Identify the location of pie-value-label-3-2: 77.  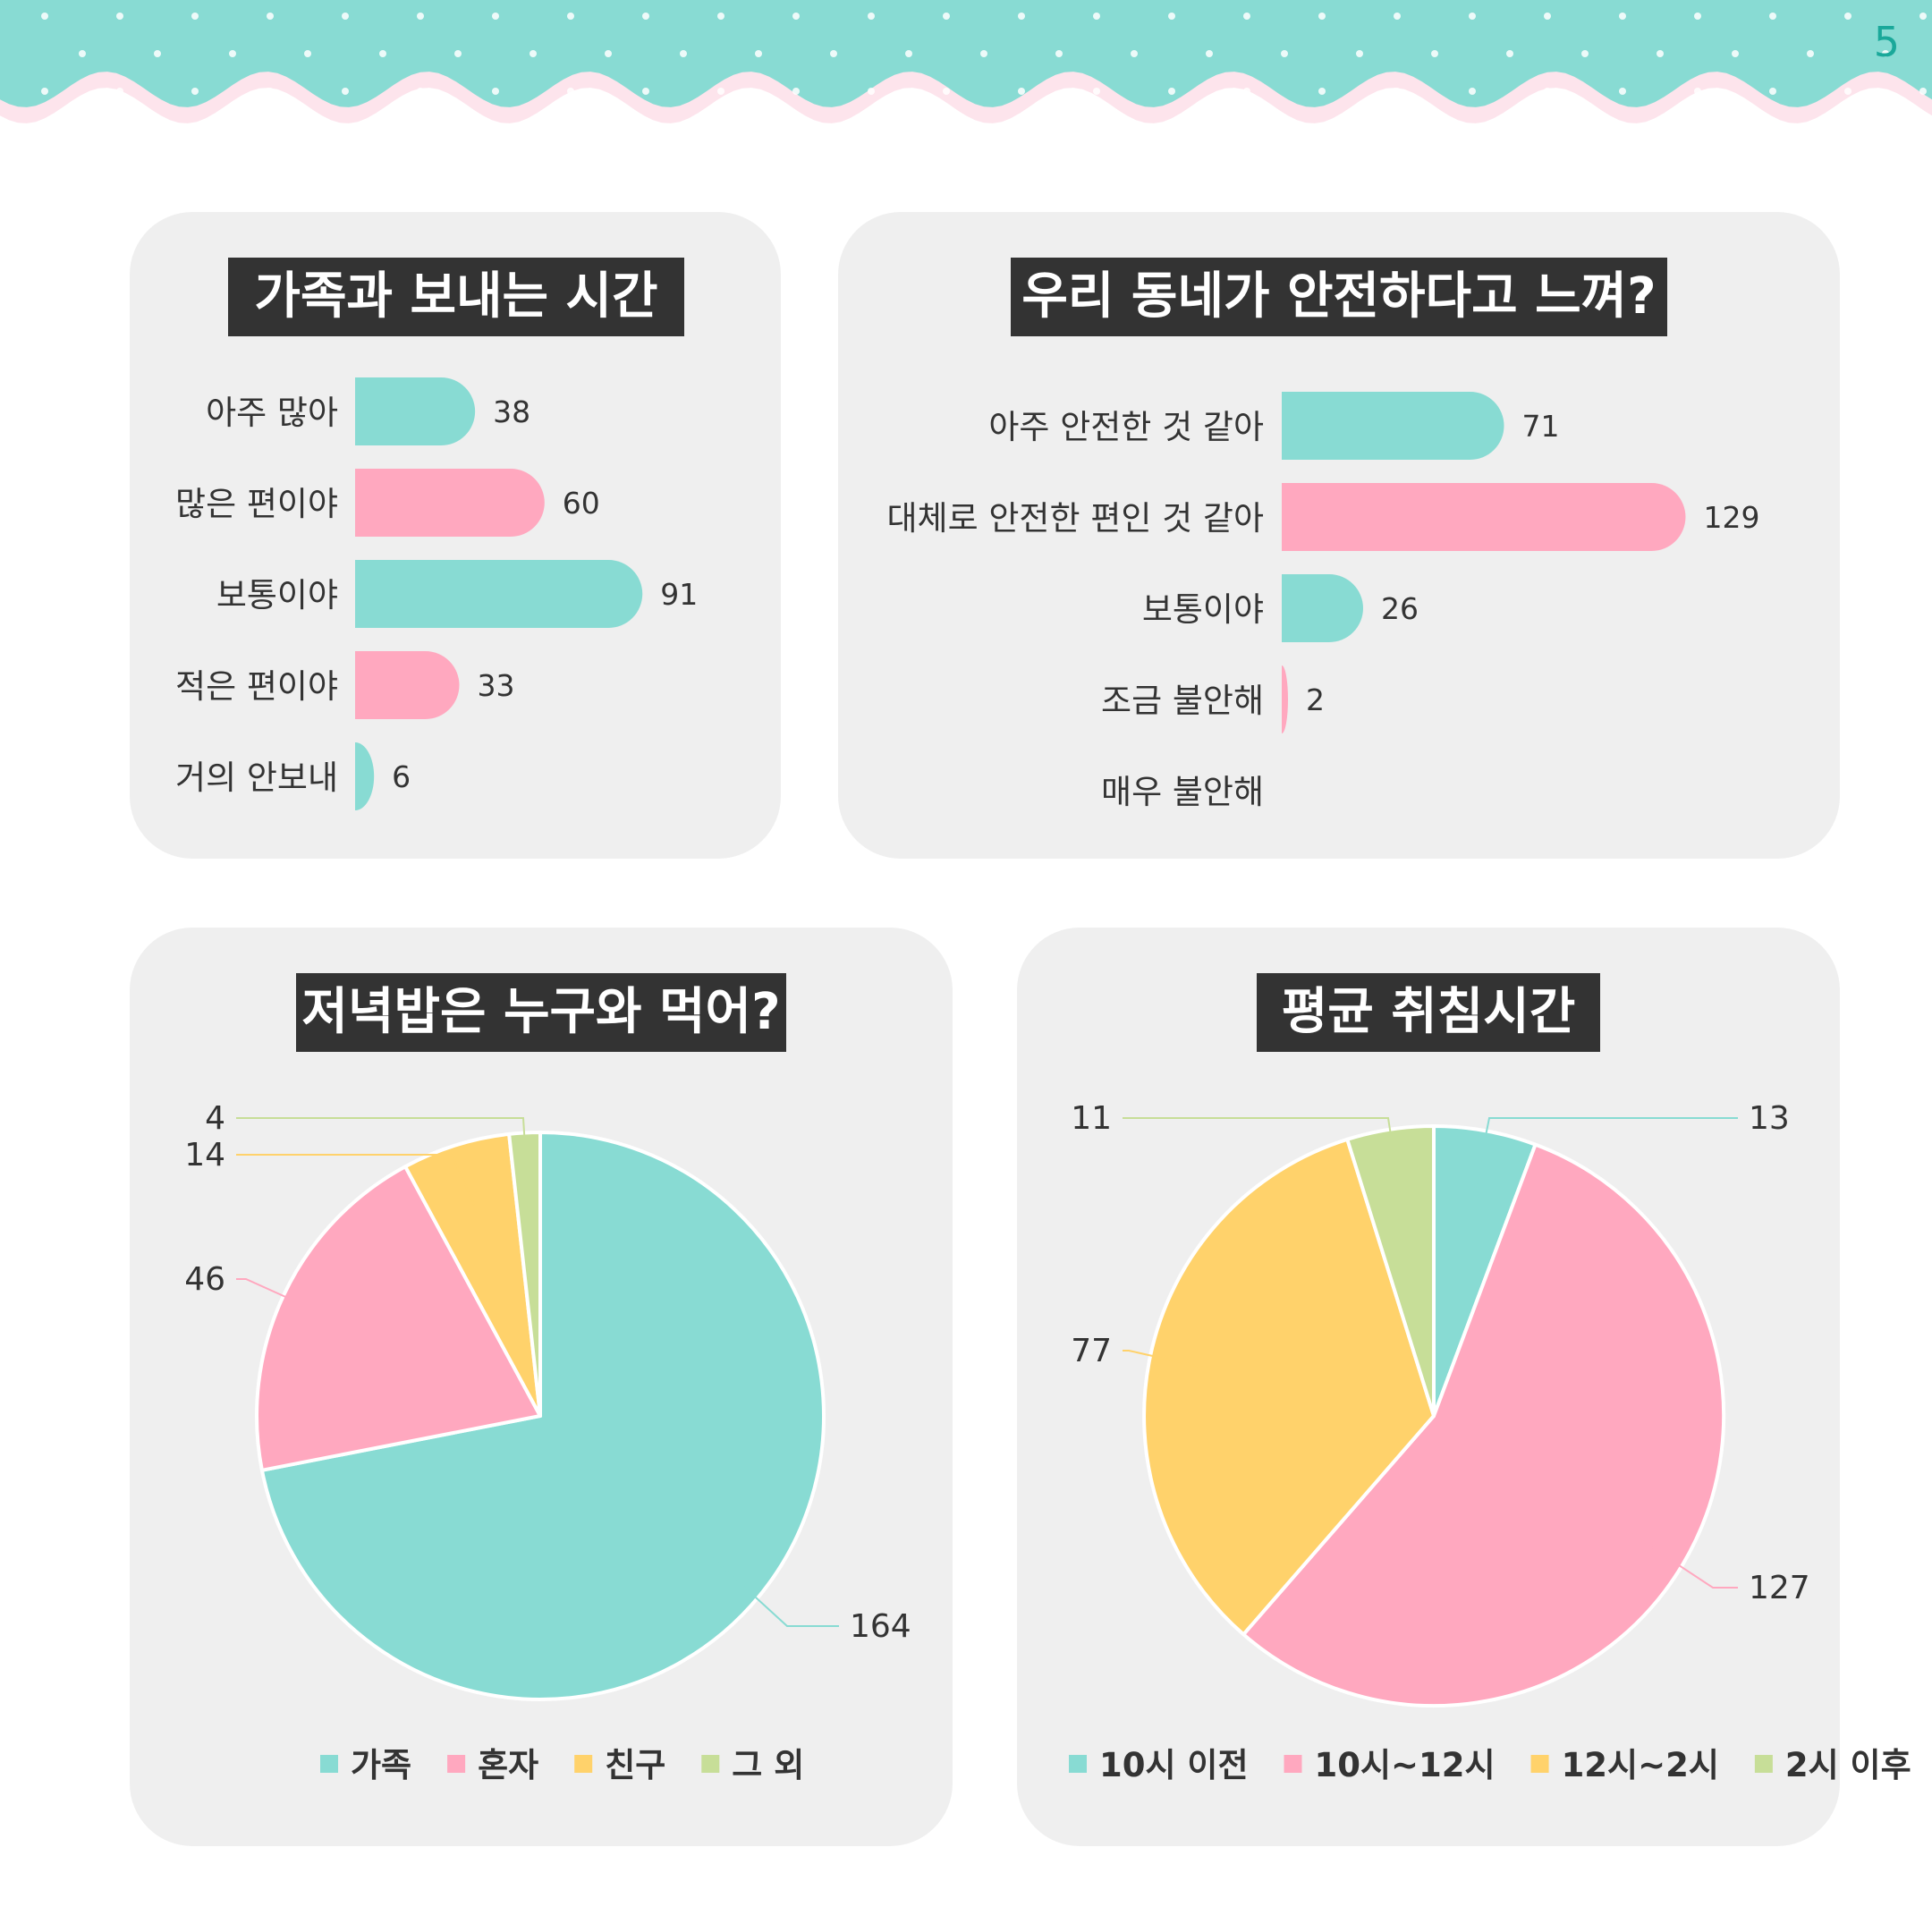
(1091, 1351).